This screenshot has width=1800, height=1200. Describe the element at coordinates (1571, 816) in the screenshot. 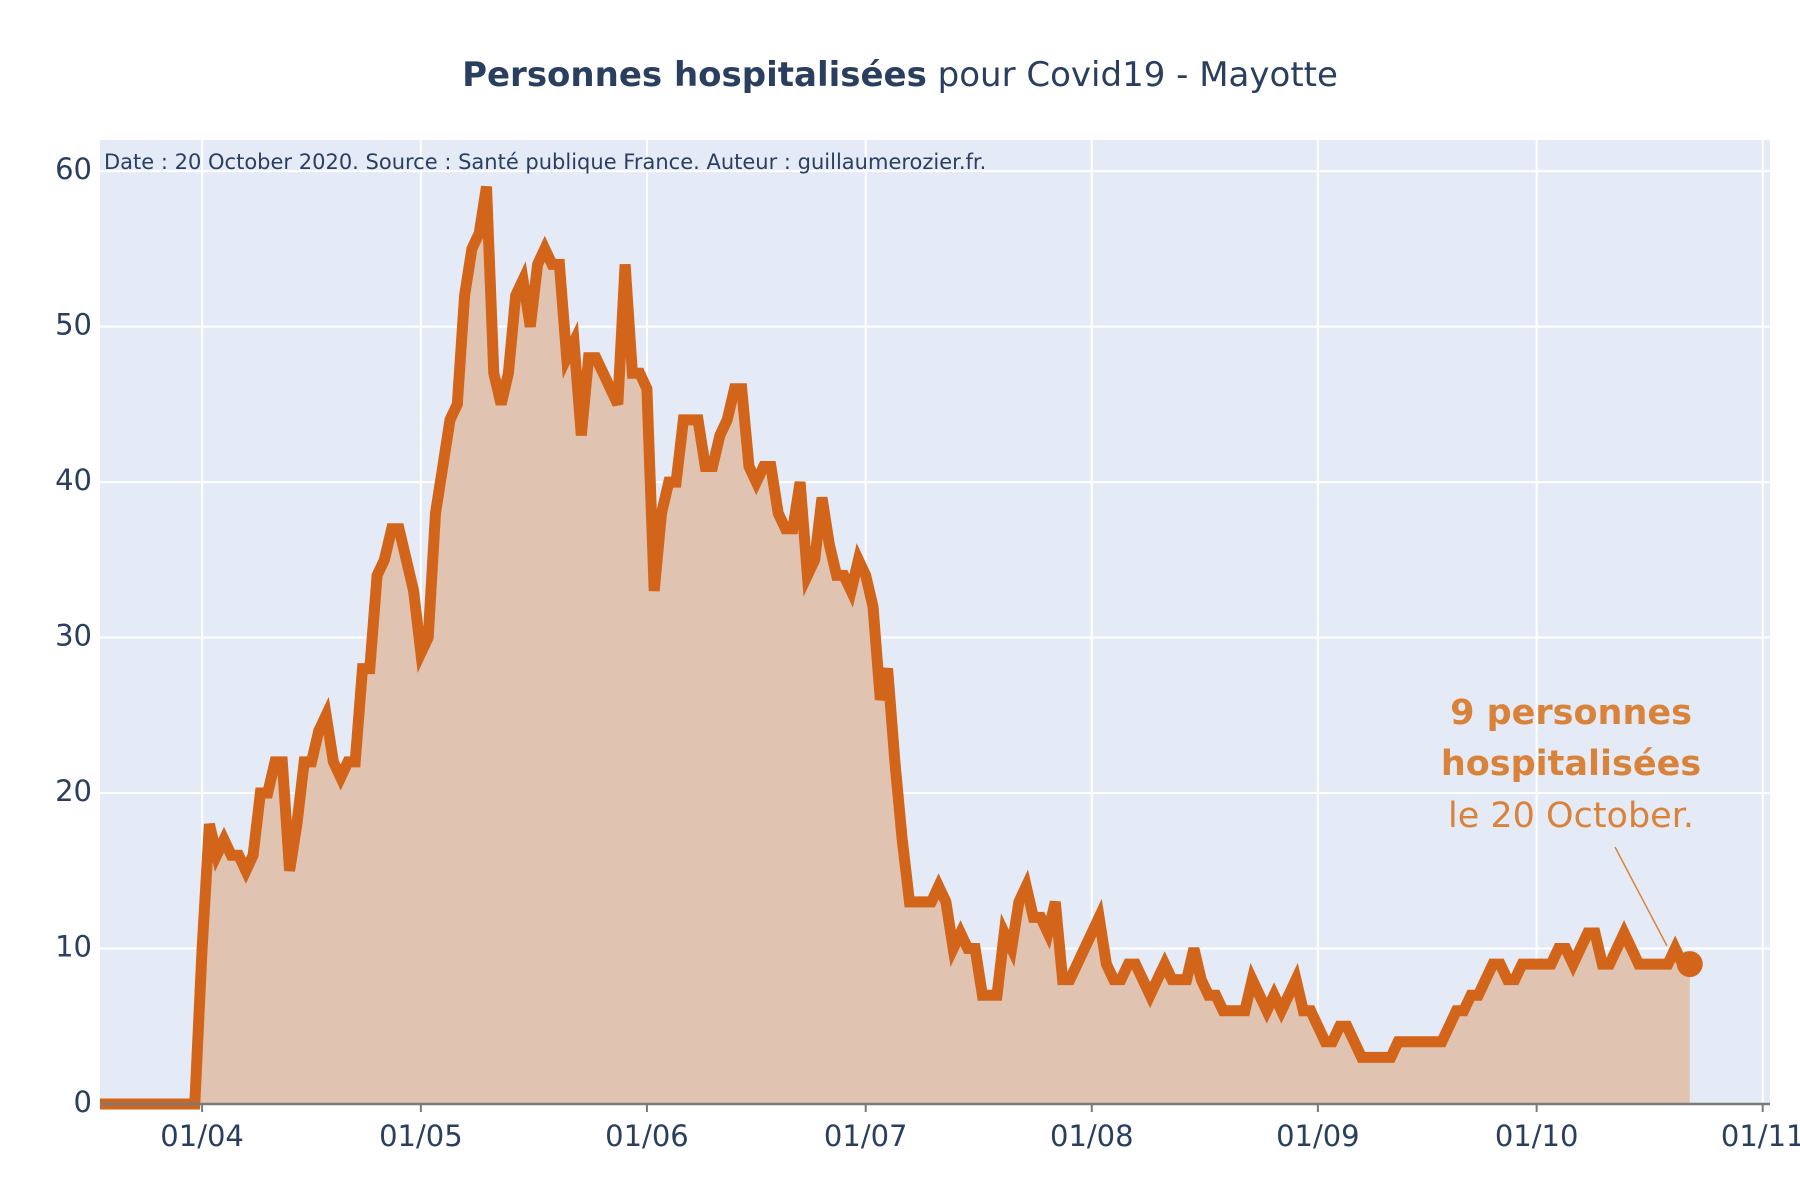

I see `annotation-line-3: le 20 October.` at that location.